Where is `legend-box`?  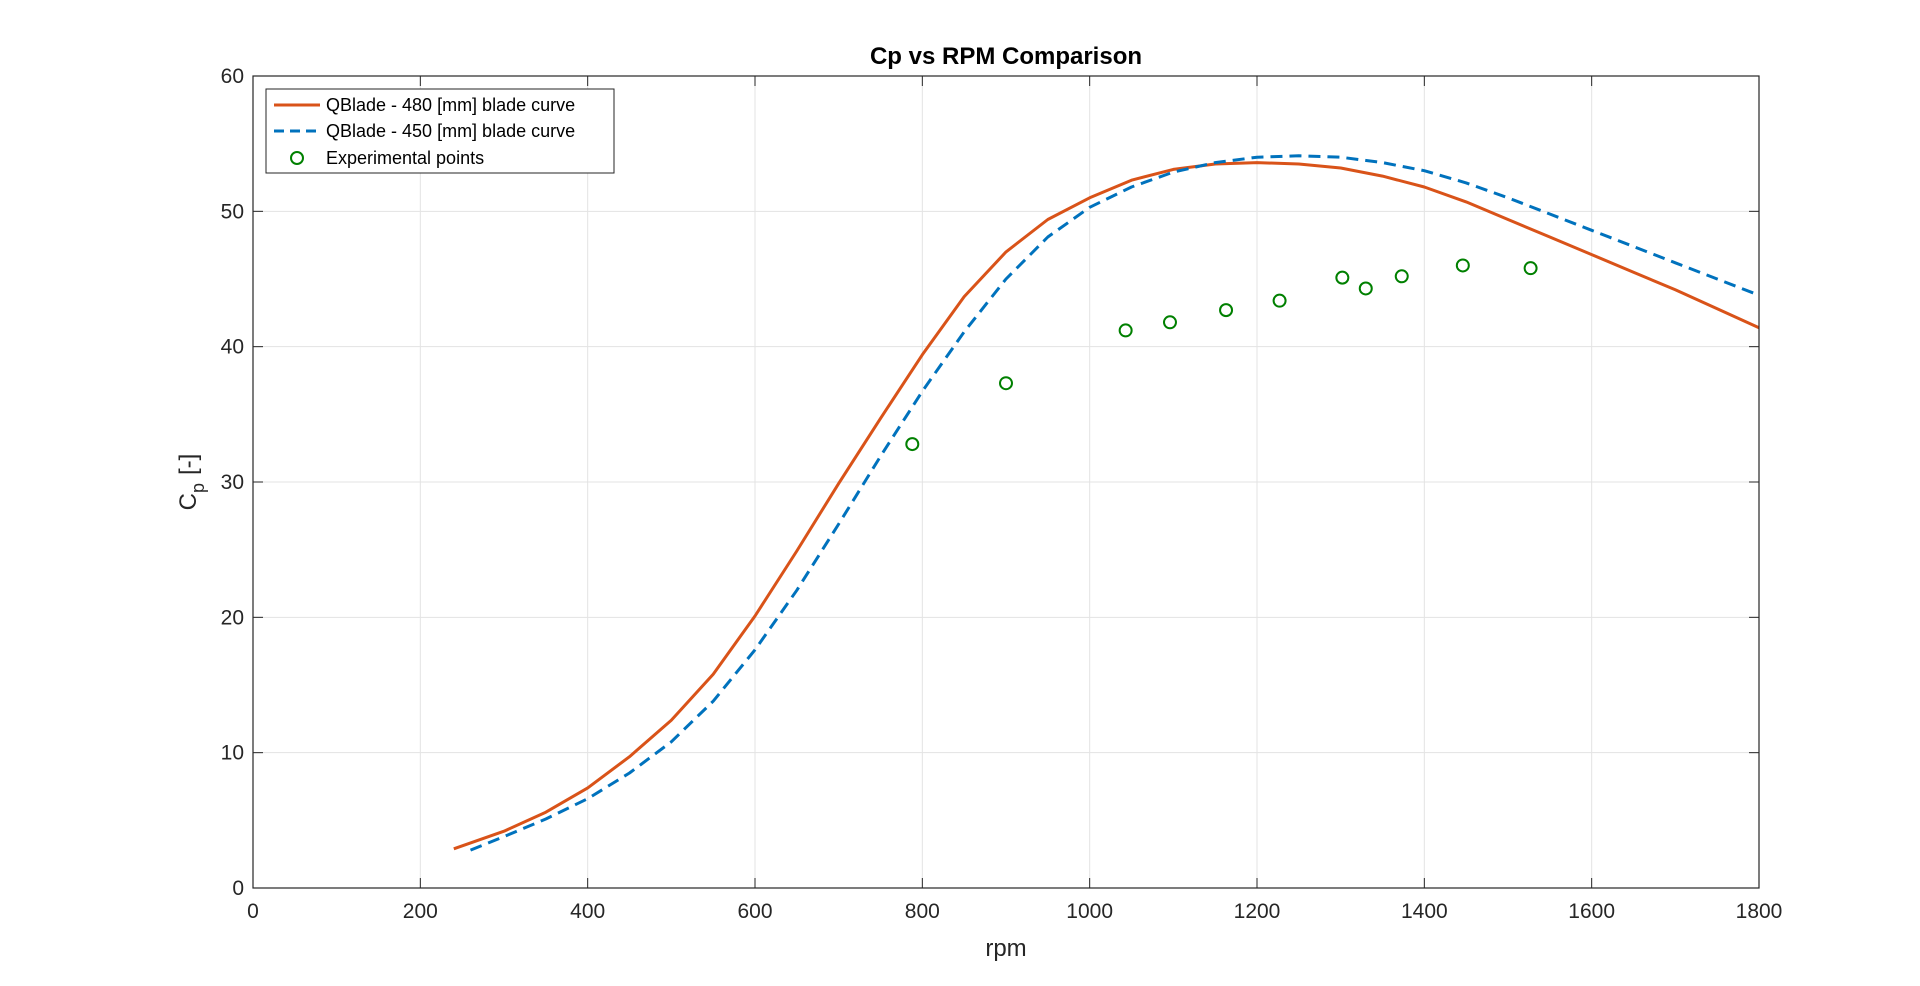
legend-box is located at coordinates (440, 131).